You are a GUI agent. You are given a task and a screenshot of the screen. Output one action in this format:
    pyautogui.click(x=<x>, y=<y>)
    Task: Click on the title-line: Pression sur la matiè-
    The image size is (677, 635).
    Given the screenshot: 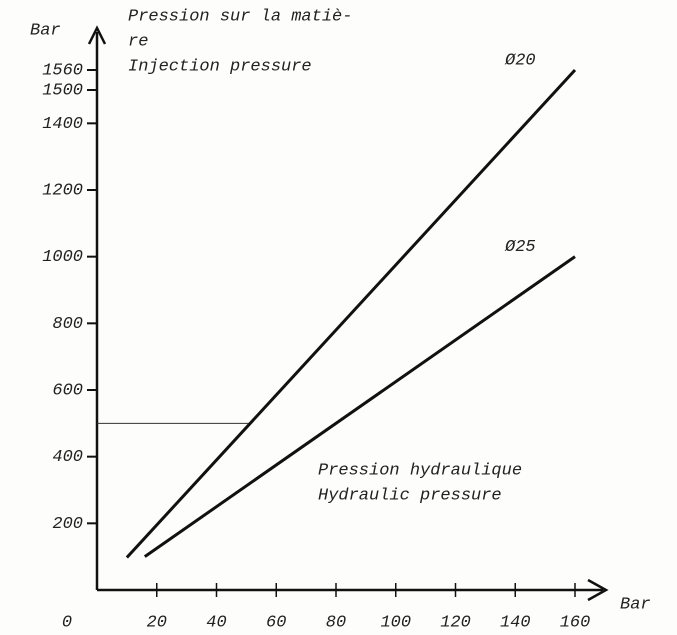 What is the action you would take?
    pyautogui.click(x=240, y=16)
    